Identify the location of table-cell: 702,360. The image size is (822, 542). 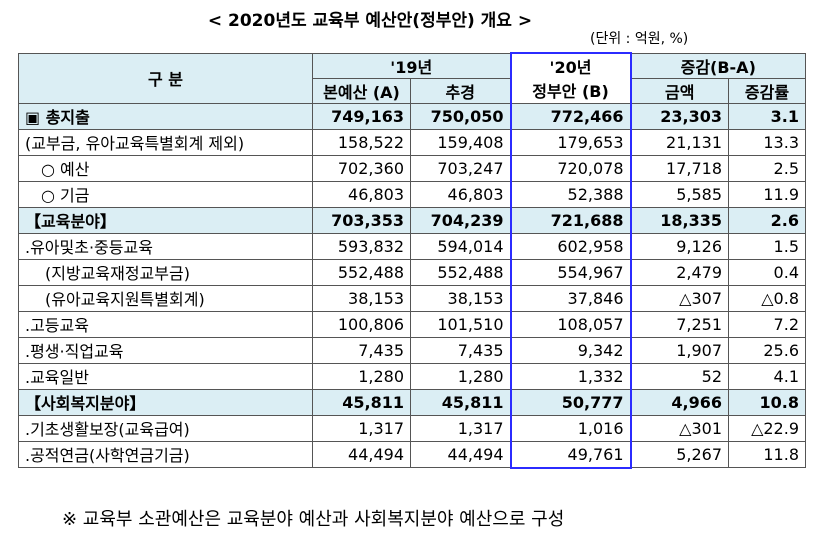
(361, 168).